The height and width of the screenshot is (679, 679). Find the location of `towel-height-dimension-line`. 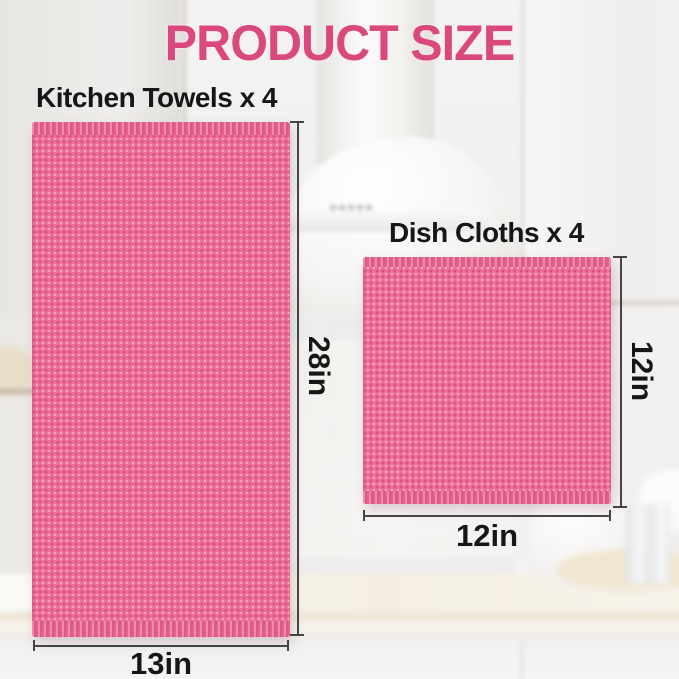

towel-height-dimension-line is located at coordinates (298, 379).